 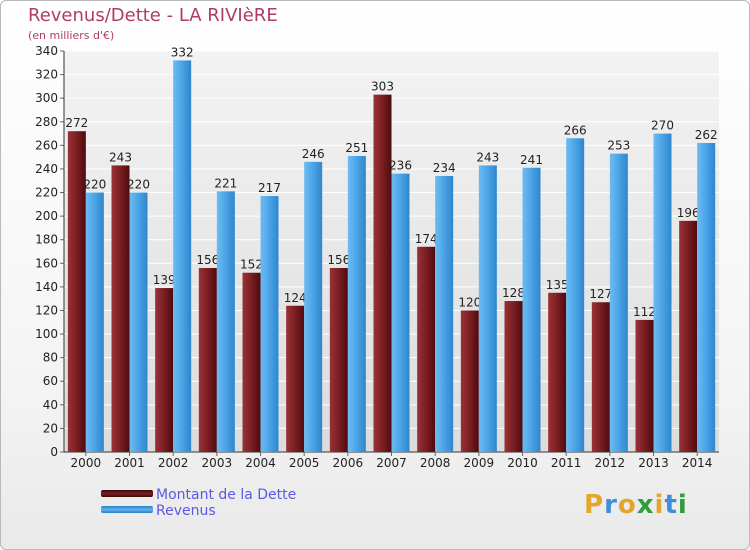 I want to click on proxiti-logo: Proxiti, so click(x=636, y=505).